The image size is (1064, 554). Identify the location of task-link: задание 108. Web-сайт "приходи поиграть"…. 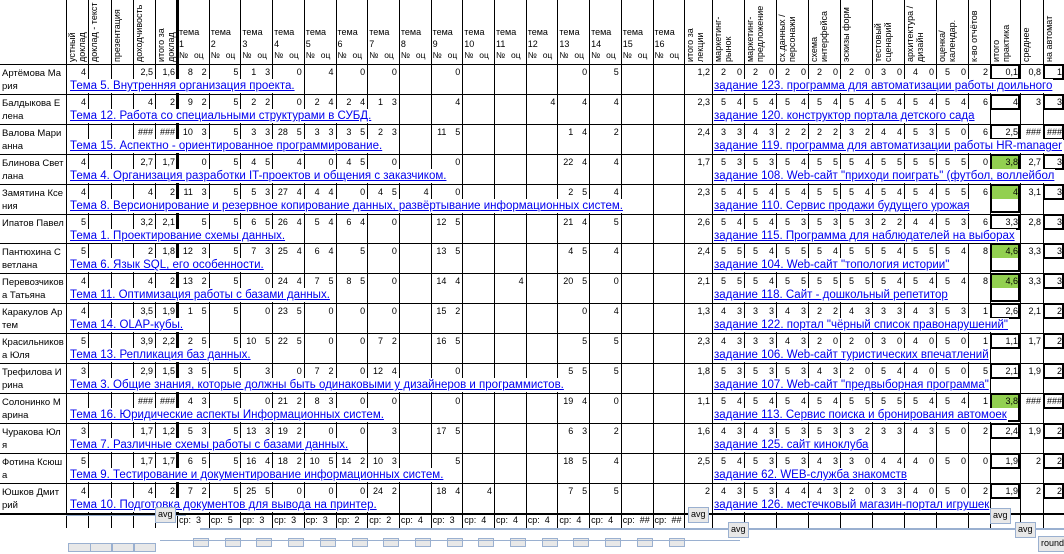
(885, 176).